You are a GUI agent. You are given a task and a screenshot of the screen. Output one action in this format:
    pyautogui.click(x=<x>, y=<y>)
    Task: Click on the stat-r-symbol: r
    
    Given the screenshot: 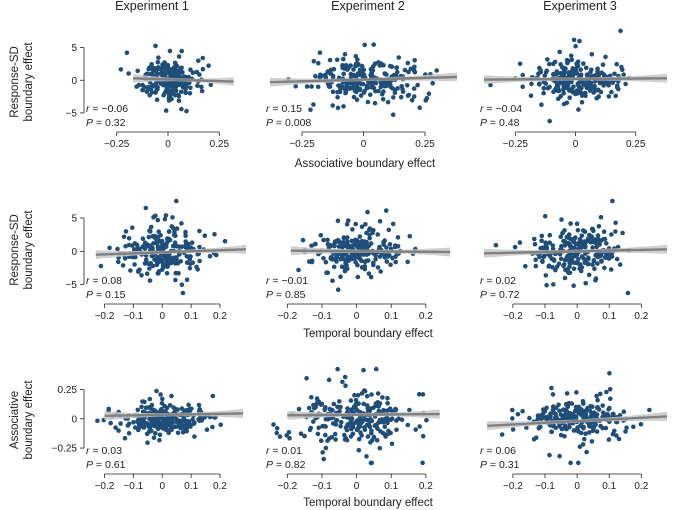 What is the action you would take?
    pyautogui.click(x=482, y=451)
    